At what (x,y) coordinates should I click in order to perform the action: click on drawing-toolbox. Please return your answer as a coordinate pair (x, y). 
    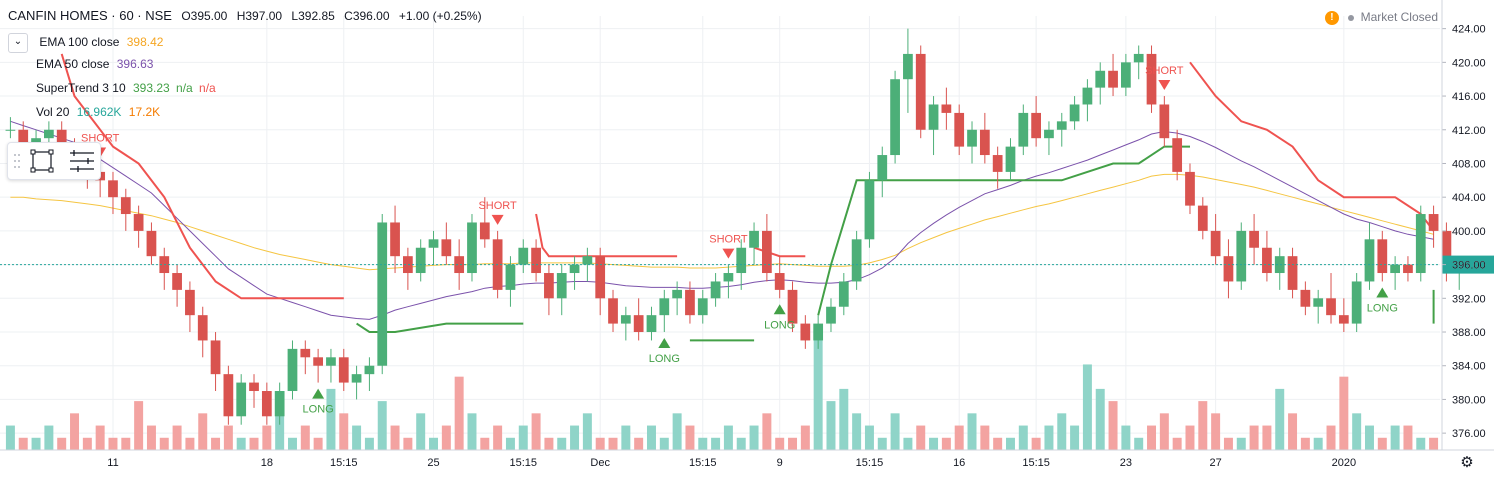
    Looking at the image, I should click on (54, 161).